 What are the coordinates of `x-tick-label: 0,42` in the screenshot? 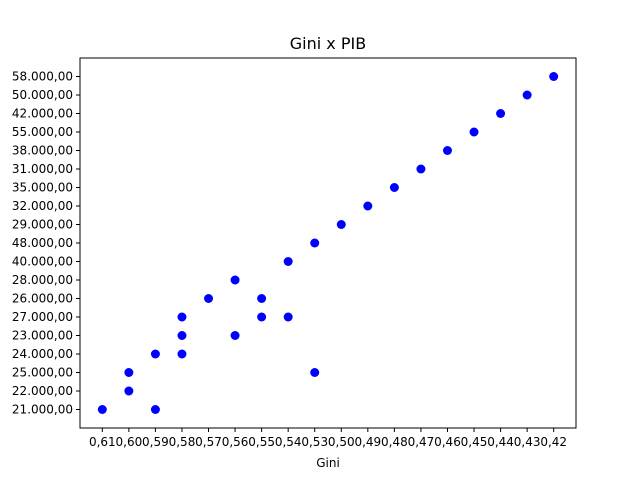 It's located at (553, 442).